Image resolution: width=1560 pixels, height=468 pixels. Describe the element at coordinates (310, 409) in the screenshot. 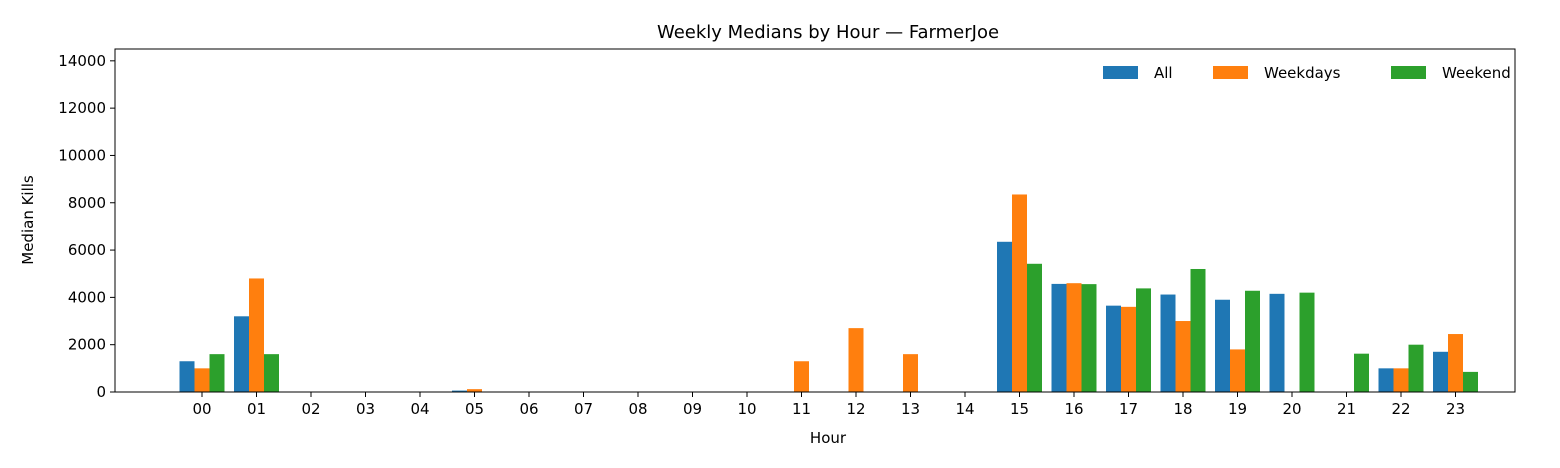

I see `x-tick-label: 02` at that location.